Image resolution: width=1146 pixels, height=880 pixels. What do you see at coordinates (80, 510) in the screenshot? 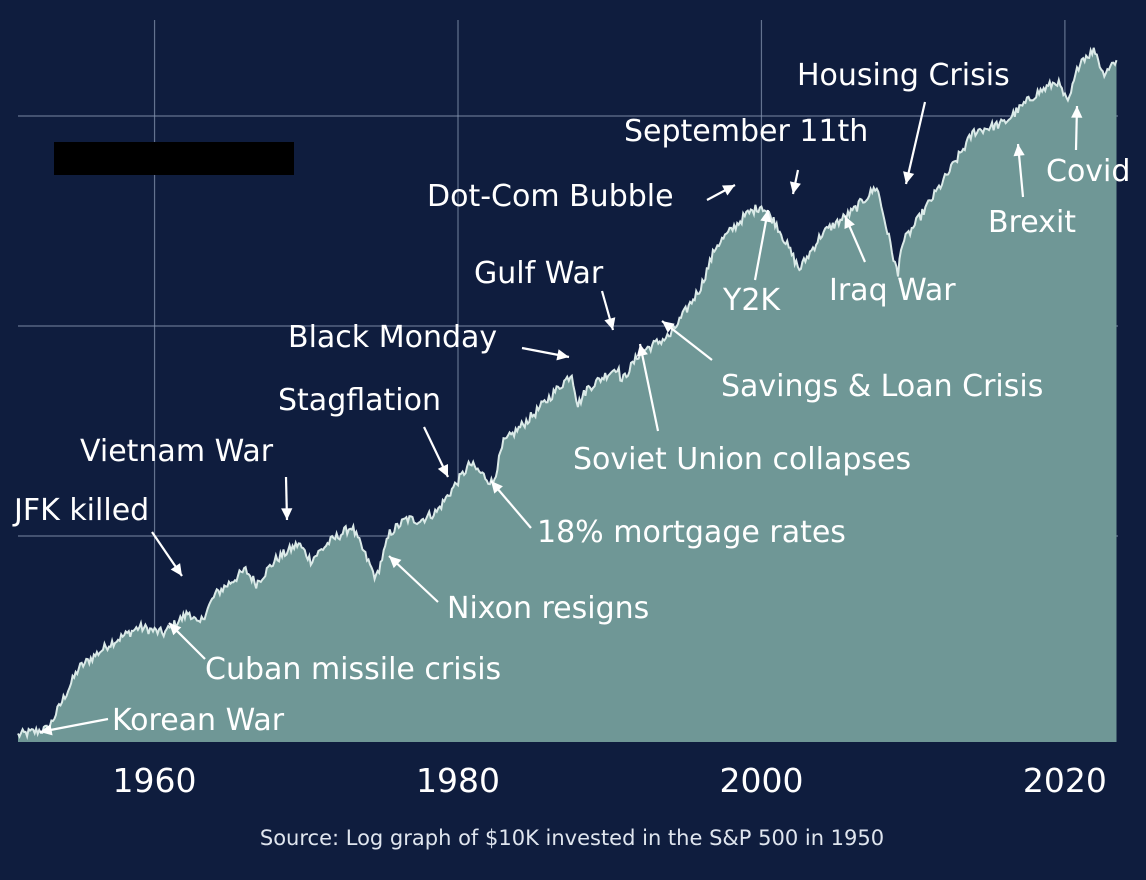
I see `annotation-jfk-killed: JFK killed` at bounding box center [80, 510].